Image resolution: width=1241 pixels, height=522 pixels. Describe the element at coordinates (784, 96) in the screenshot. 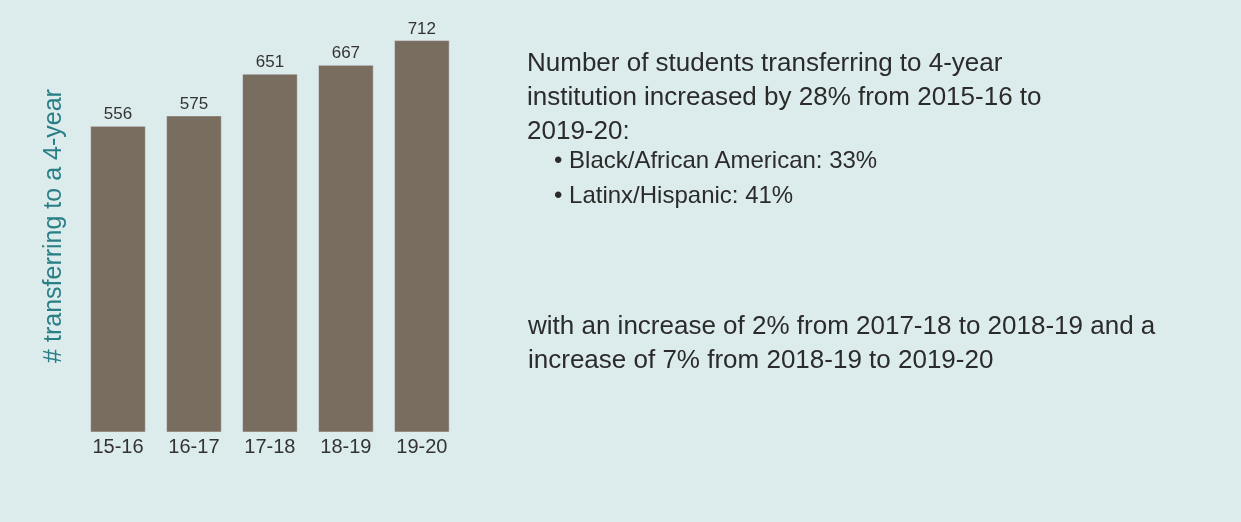

I see `text: Number of students transferring to 4-year institution increased by 28% from 2015-16 to 2019-20:` at that location.